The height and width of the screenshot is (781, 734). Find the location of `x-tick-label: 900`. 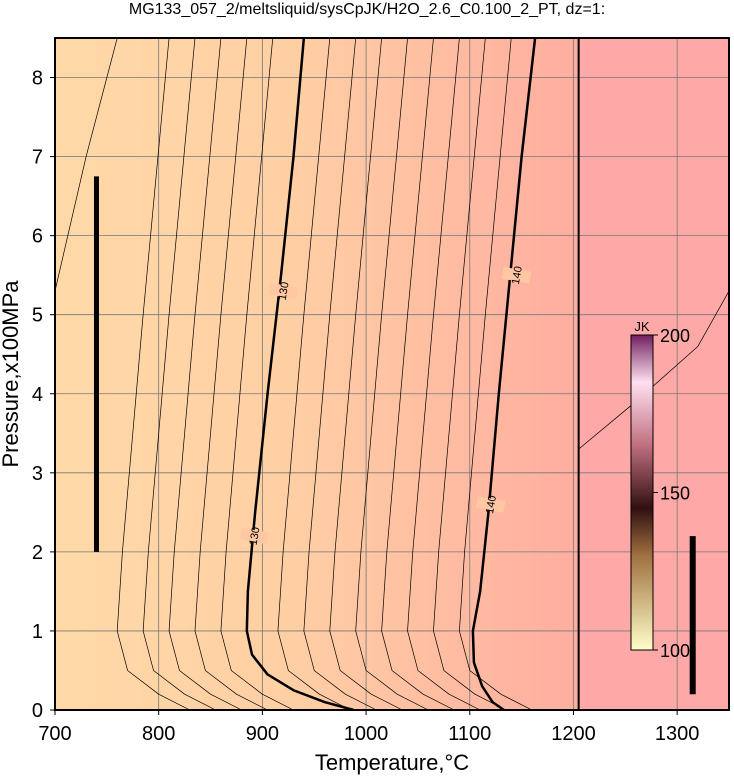

x-tick-label: 900 is located at coordinates (262, 734).